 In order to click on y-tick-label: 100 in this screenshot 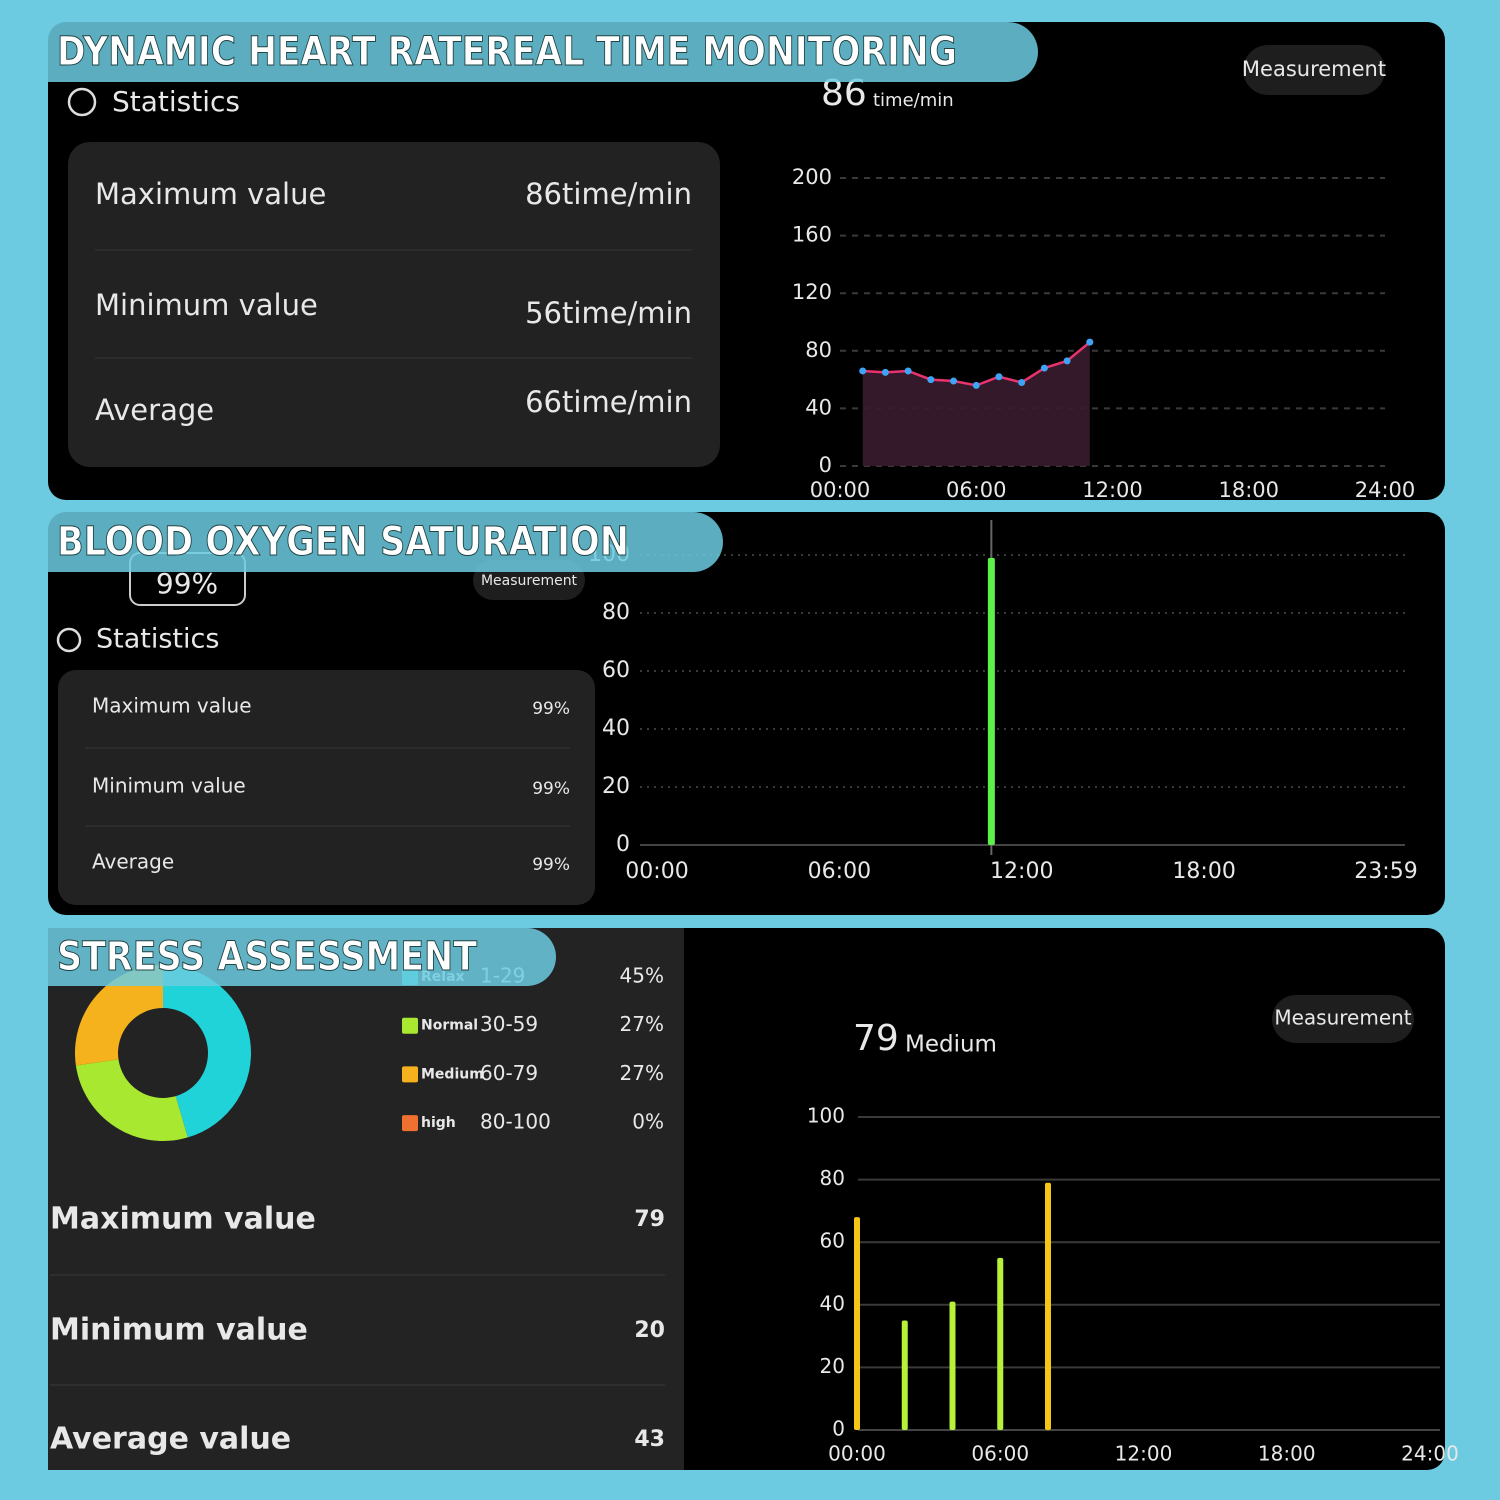, I will do `click(826, 1116)`.